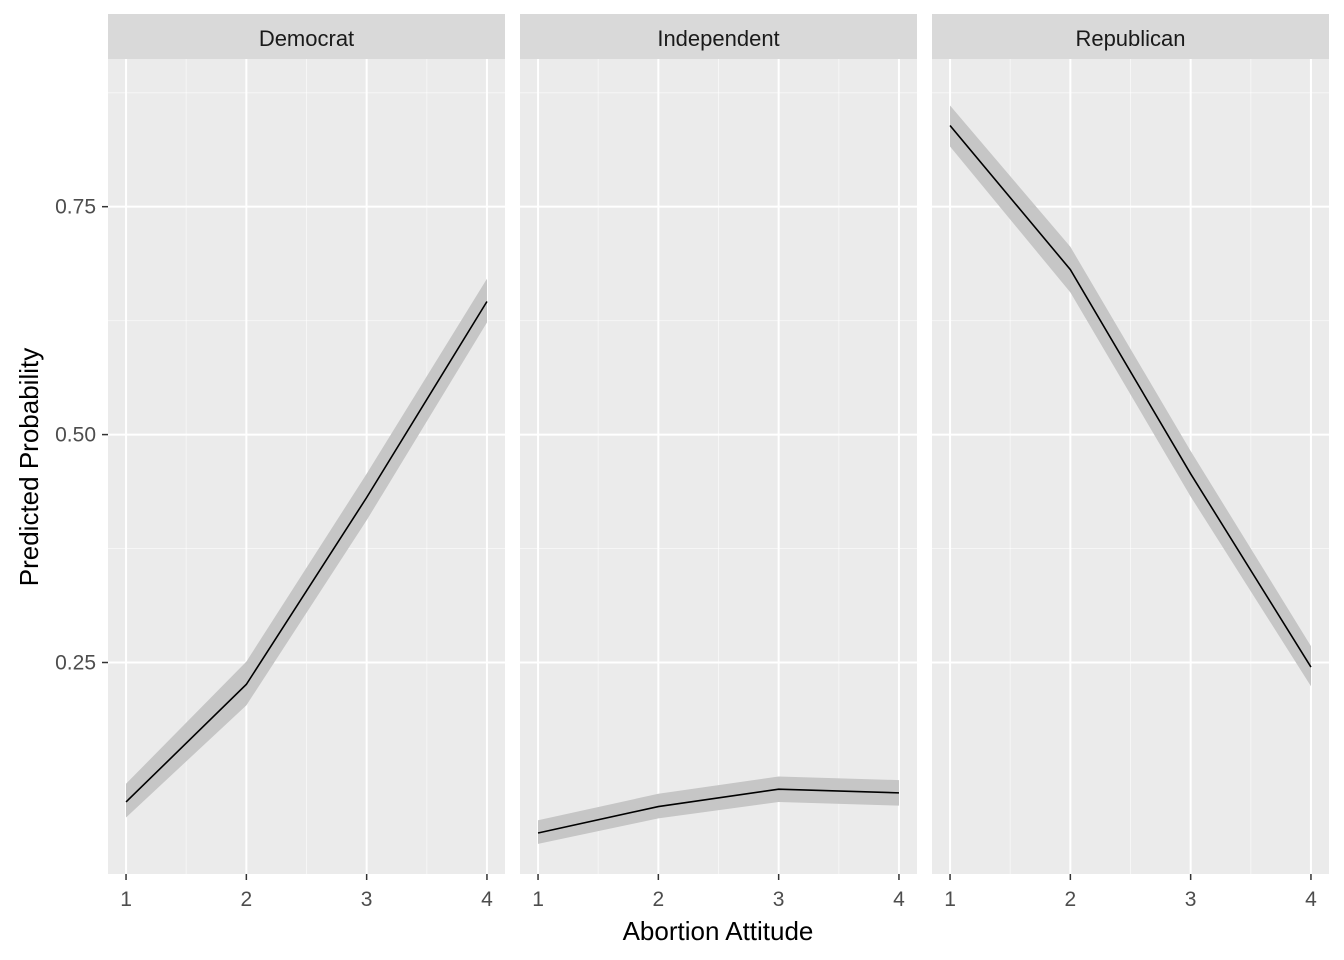  I want to click on y-tick-label: 0.25, so click(75, 663).